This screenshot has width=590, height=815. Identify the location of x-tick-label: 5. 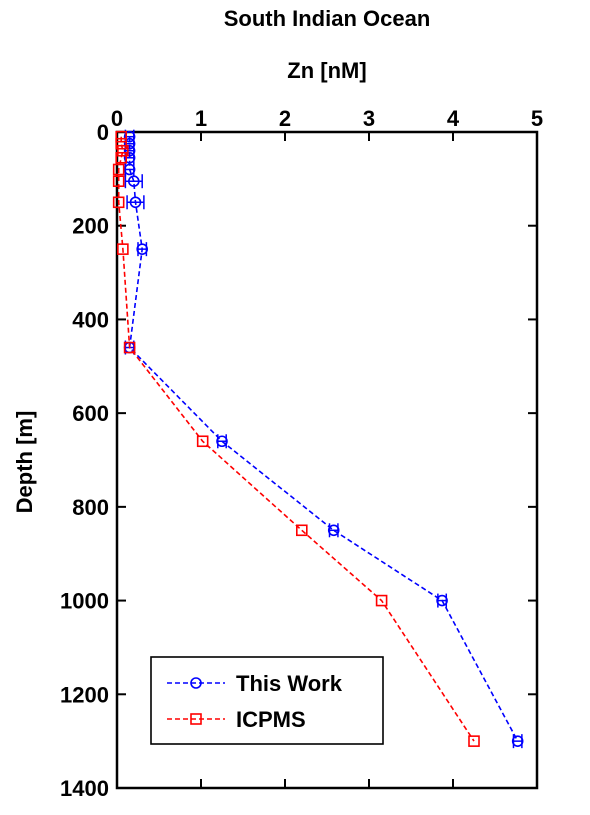
(537, 118).